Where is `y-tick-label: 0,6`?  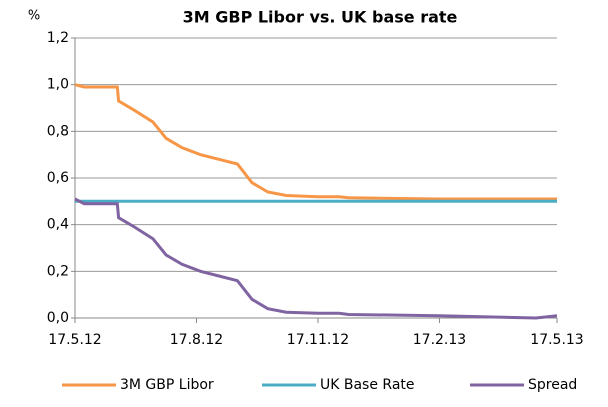 y-tick-label: 0,6 is located at coordinates (58, 178).